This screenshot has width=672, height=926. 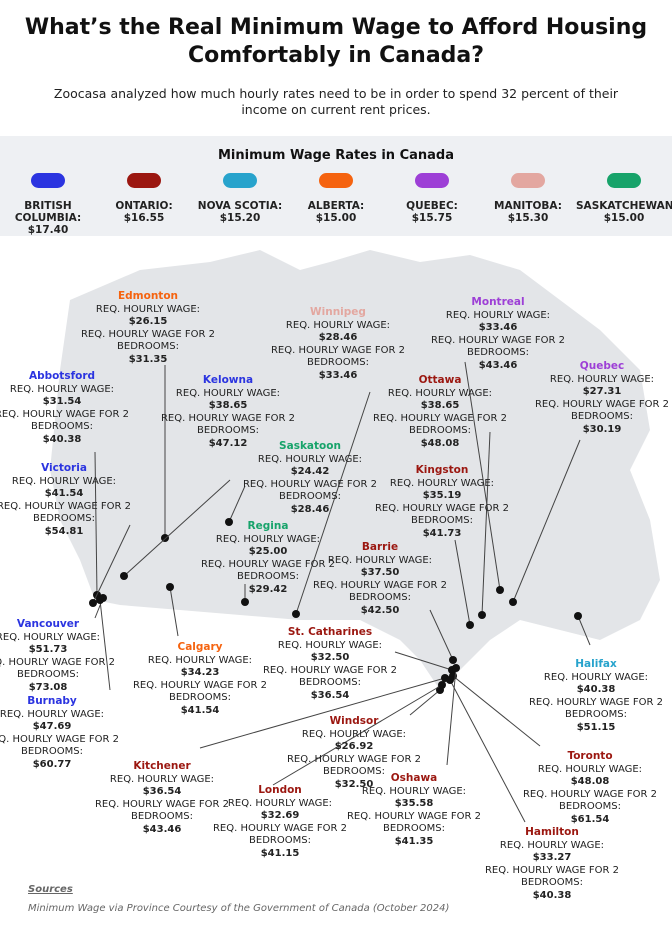 I want to click on bedrooms-wage: $60.77, so click(x=52, y=764).